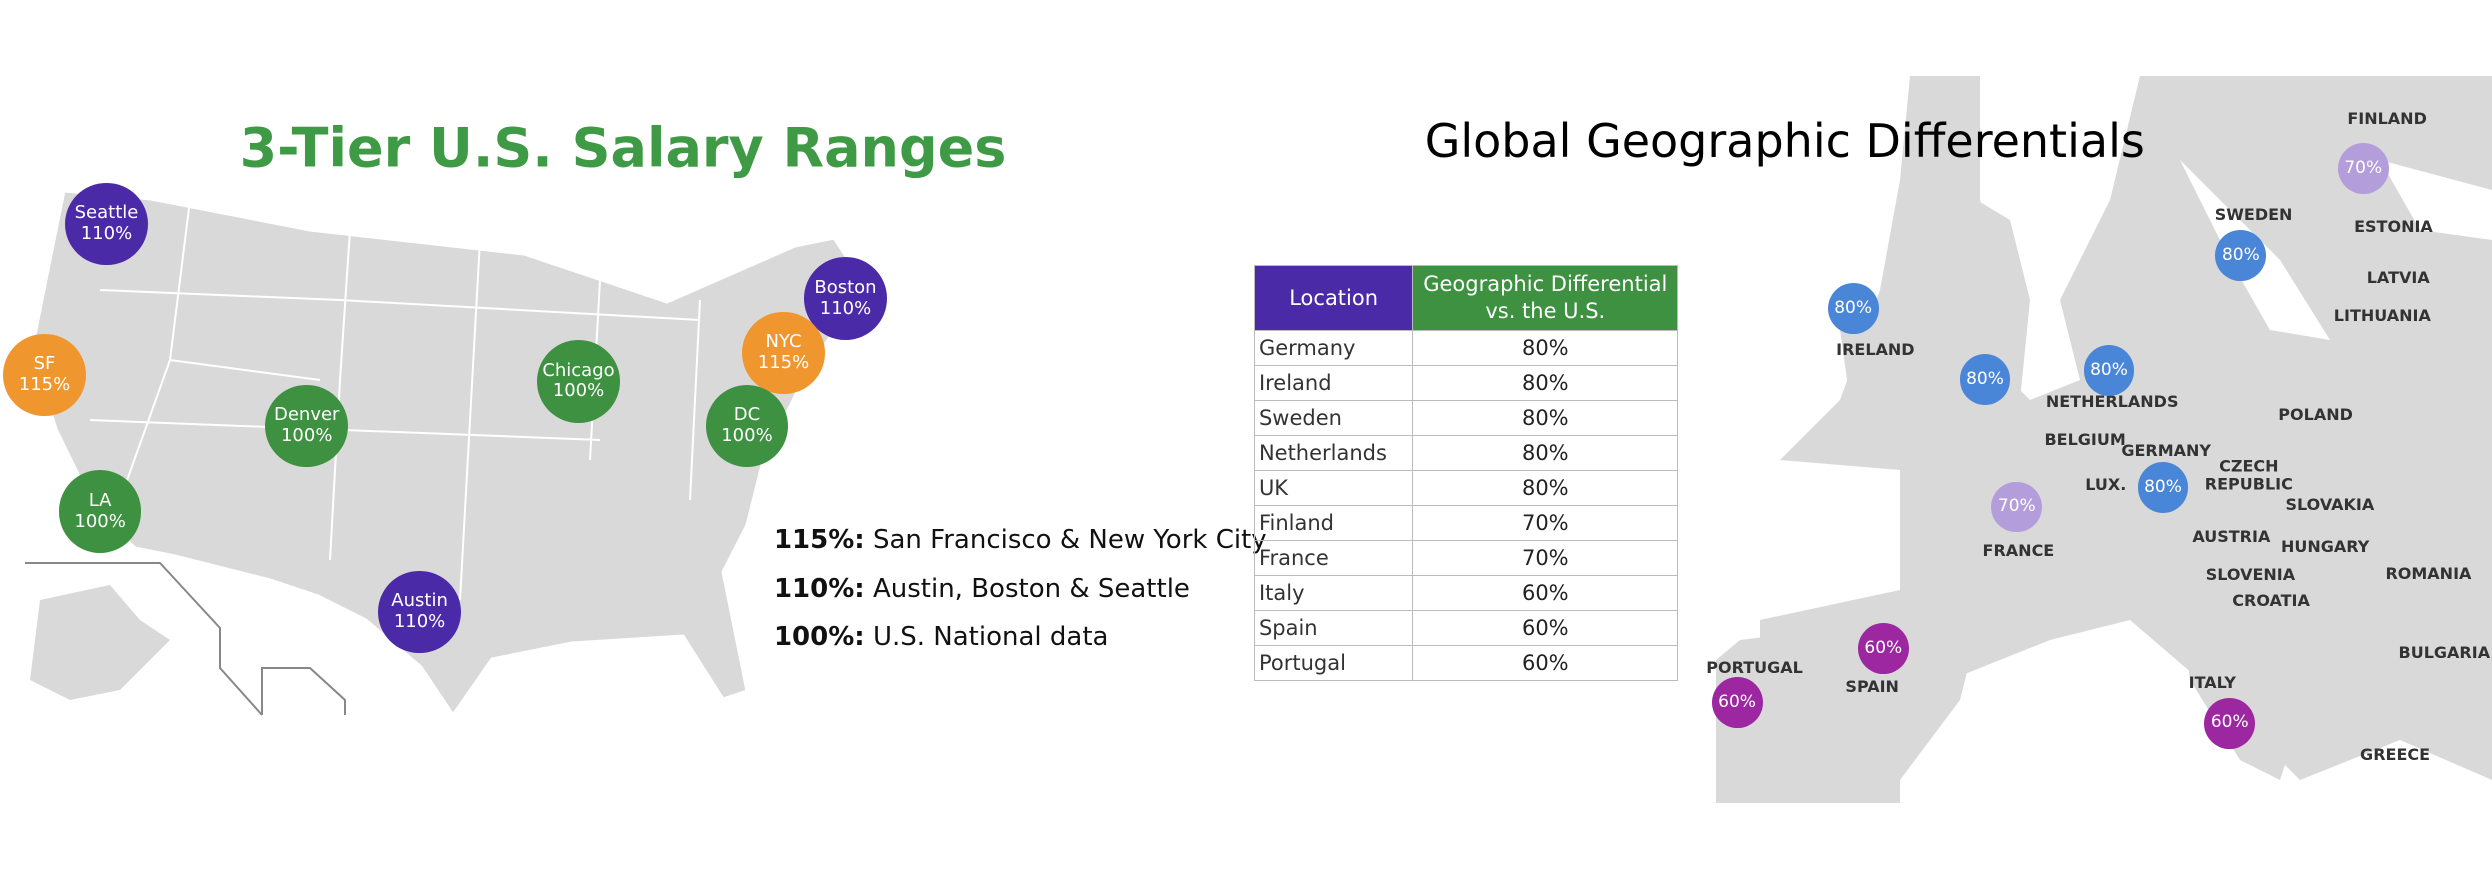 This screenshot has height=874, width=2492. I want to click on table-row: Portugal 60%, so click(1466, 663).